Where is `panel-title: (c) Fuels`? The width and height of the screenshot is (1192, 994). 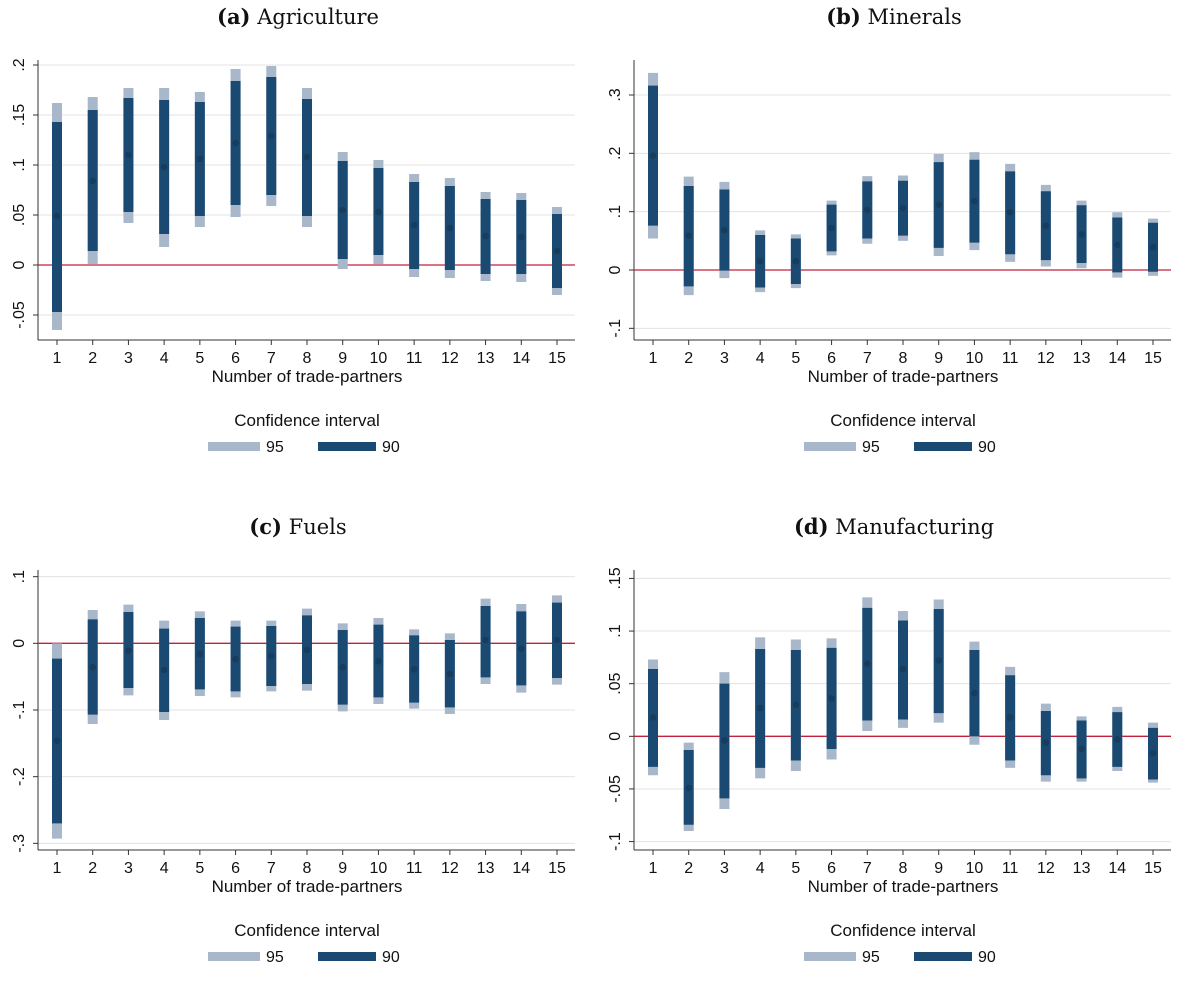
panel-title: (c) Fuels is located at coordinates (298, 526).